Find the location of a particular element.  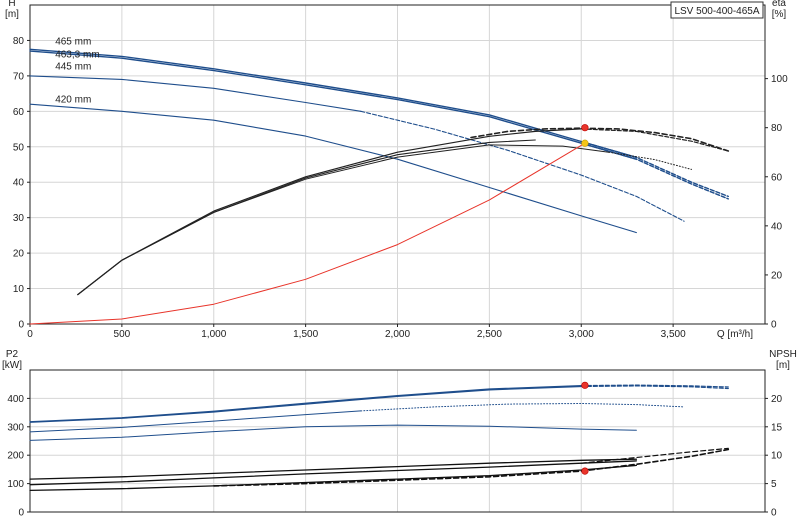

x-tick-label: 1,000 is located at coordinates (213, 334).